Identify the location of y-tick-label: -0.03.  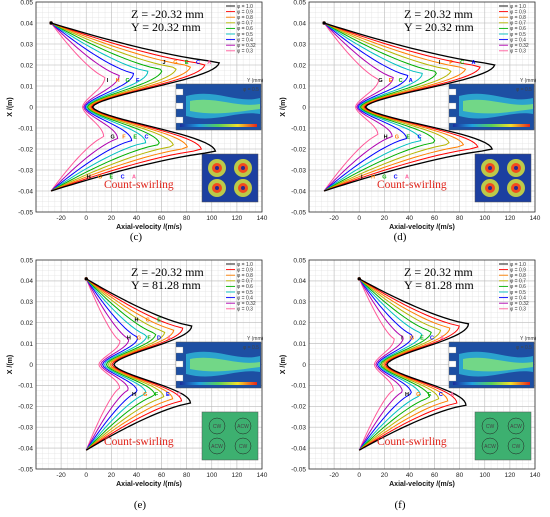
(298, 428).